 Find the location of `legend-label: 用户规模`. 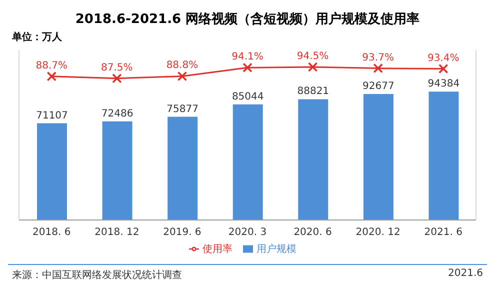

legend-label: 用户规模 is located at coordinates (276, 249).